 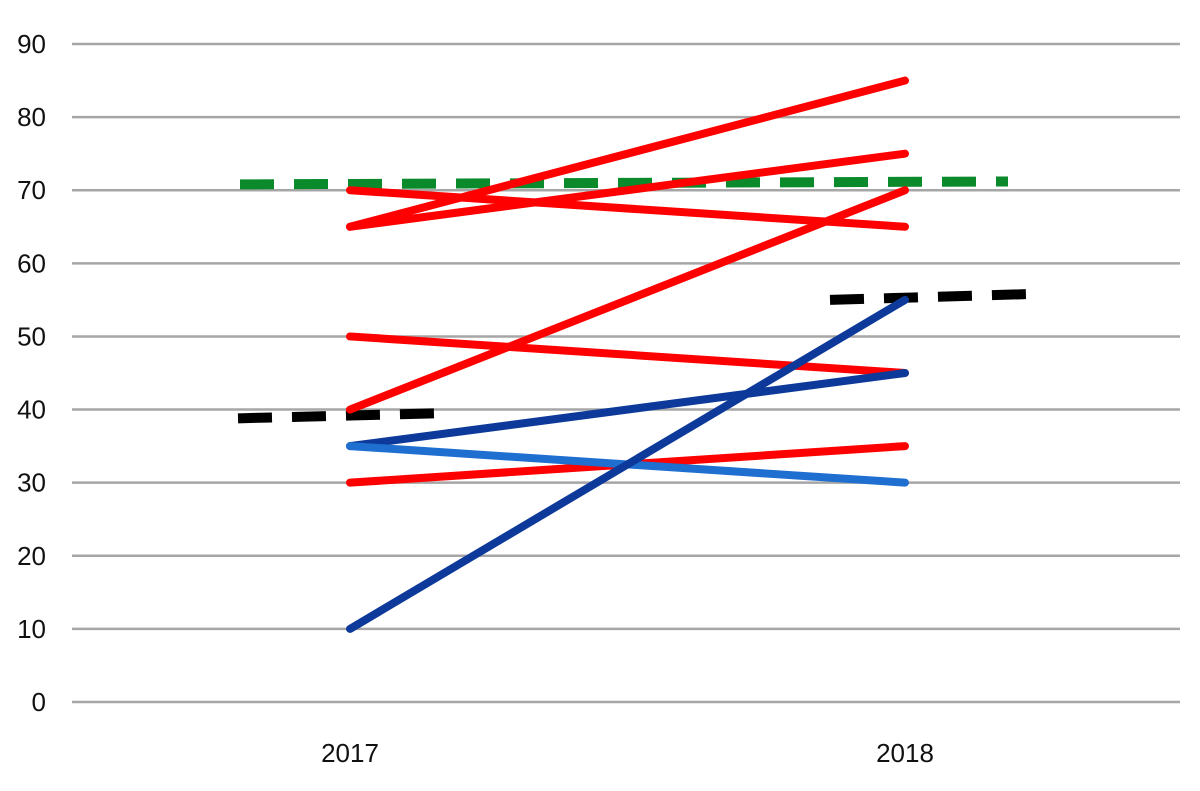 I want to click on y-axis-tick-labels: 0 10 20 30 40 50 60 70 80 90, so click(x=31, y=373).